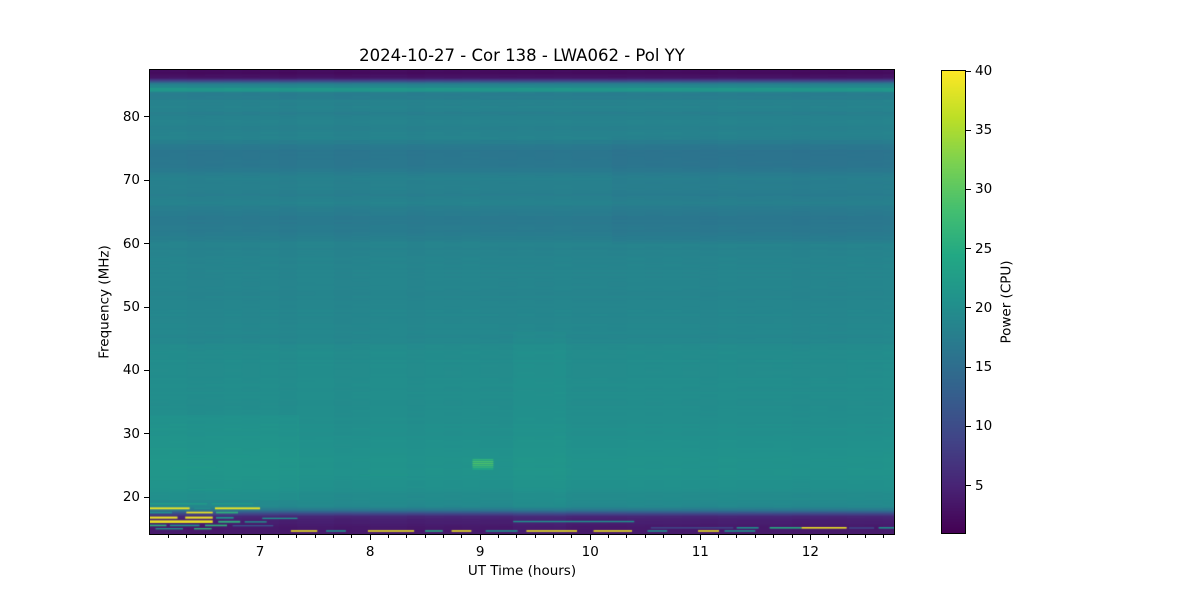 This screenshot has height=600, width=1200. Describe the element at coordinates (131, 307) in the screenshot. I see `y-tick-label: 50` at that location.